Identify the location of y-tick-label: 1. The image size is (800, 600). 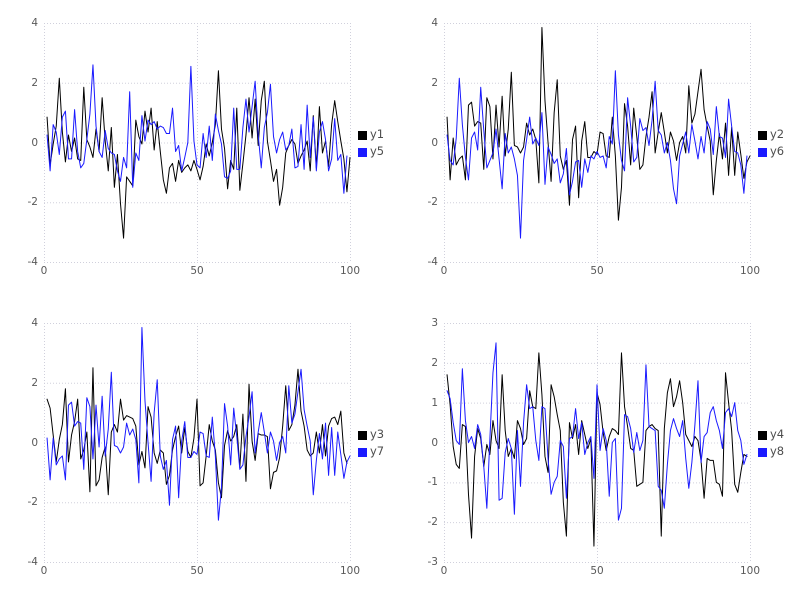
(434, 402).